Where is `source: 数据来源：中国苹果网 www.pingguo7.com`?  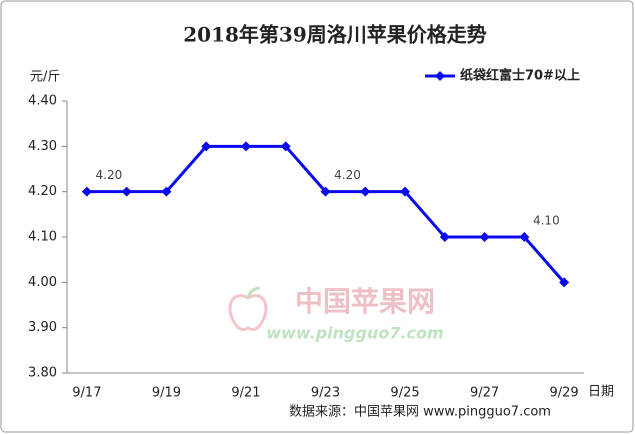 source: 数据来源：中国苹果网 www.pingguo7.com is located at coordinates (420, 412).